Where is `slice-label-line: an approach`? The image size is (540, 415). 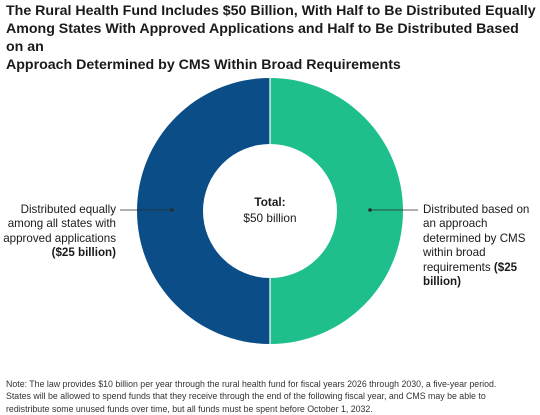 slice-label-line: an approach is located at coordinates (455, 224).